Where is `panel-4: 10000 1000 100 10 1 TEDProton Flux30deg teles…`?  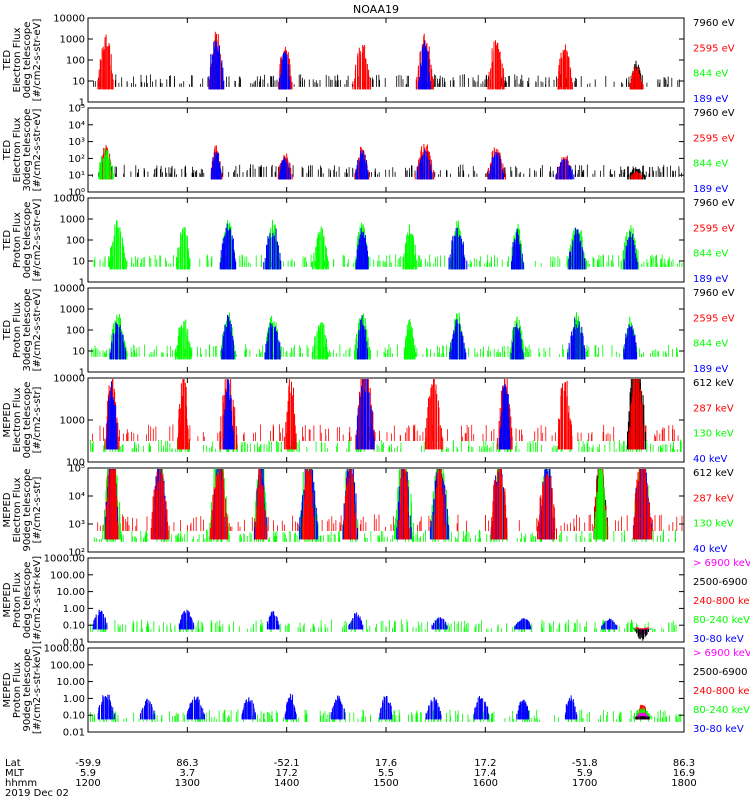
panel-4: 10000 1000 100 10 1 TEDProton Flux30deg teles… is located at coordinates (368, 331).